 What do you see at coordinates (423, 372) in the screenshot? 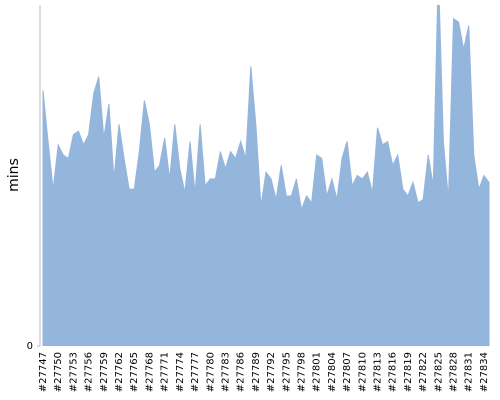
I see `x-tick-label: #27822` at bounding box center [423, 372].